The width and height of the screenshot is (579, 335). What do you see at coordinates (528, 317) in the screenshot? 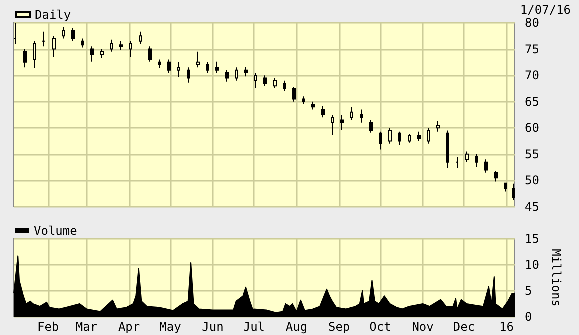
I see `y-tick-label: 0` at bounding box center [528, 317].